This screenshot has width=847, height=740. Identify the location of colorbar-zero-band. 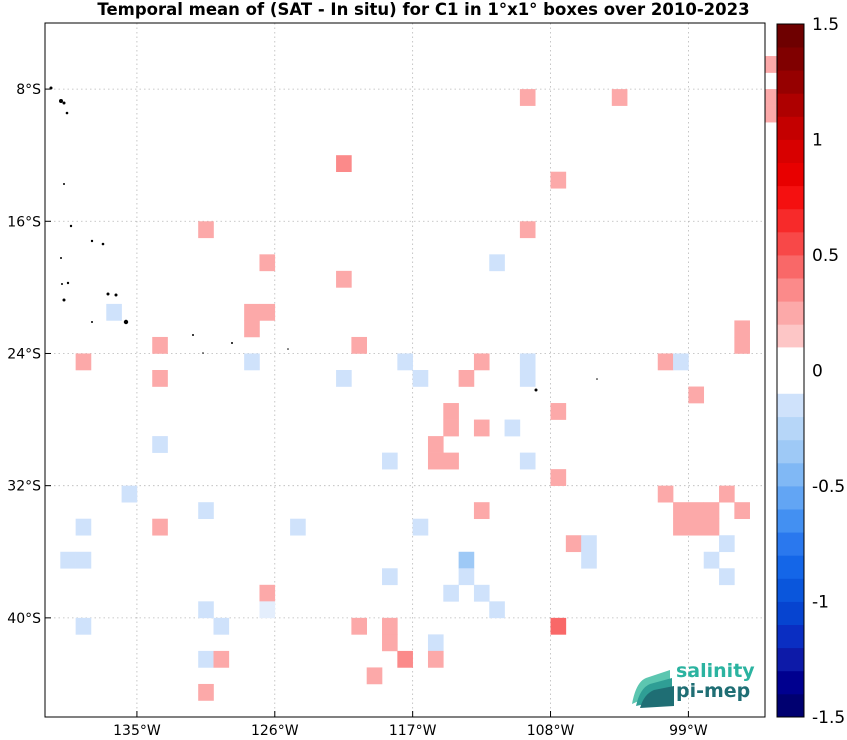
(790, 370).